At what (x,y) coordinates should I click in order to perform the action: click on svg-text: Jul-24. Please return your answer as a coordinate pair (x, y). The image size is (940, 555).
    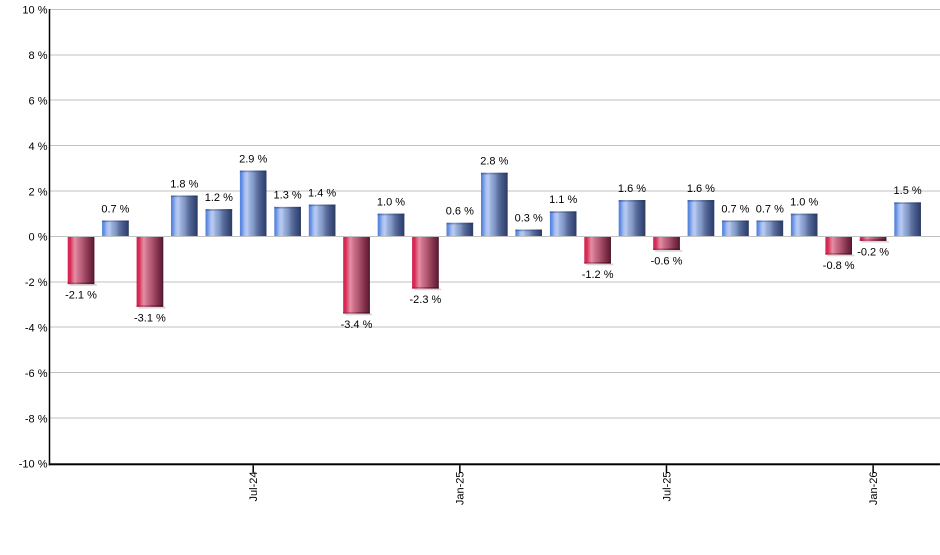
    Looking at the image, I should click on (254, 487).